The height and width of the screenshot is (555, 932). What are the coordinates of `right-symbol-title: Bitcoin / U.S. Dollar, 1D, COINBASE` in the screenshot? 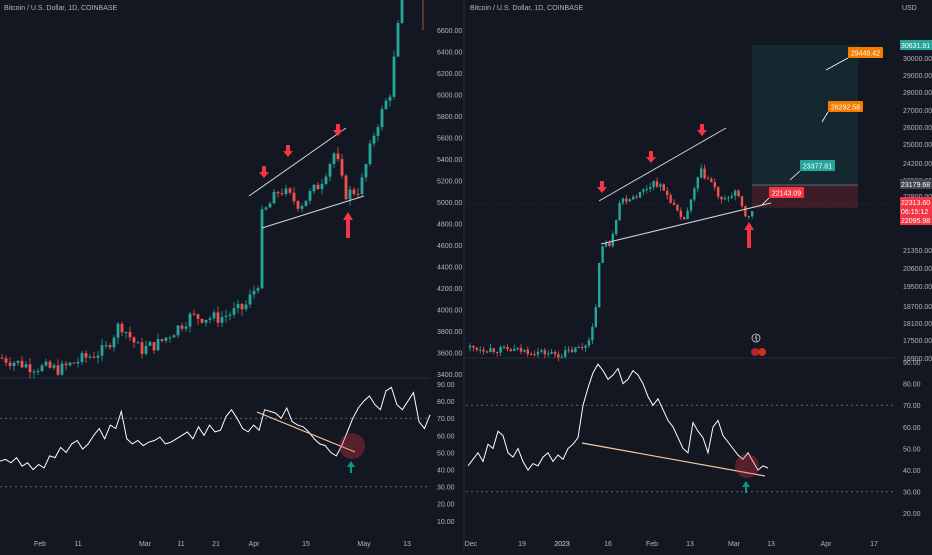 It's located at (527, 8).